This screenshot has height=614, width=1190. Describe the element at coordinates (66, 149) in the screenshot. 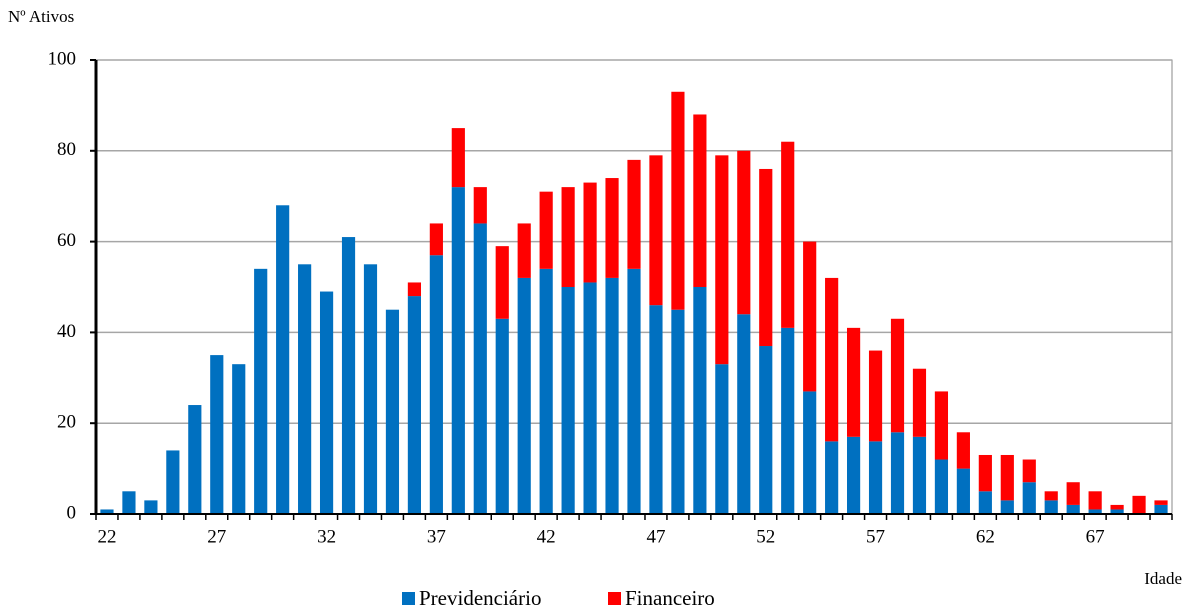

I see `y-tick-label: 80` at that location.